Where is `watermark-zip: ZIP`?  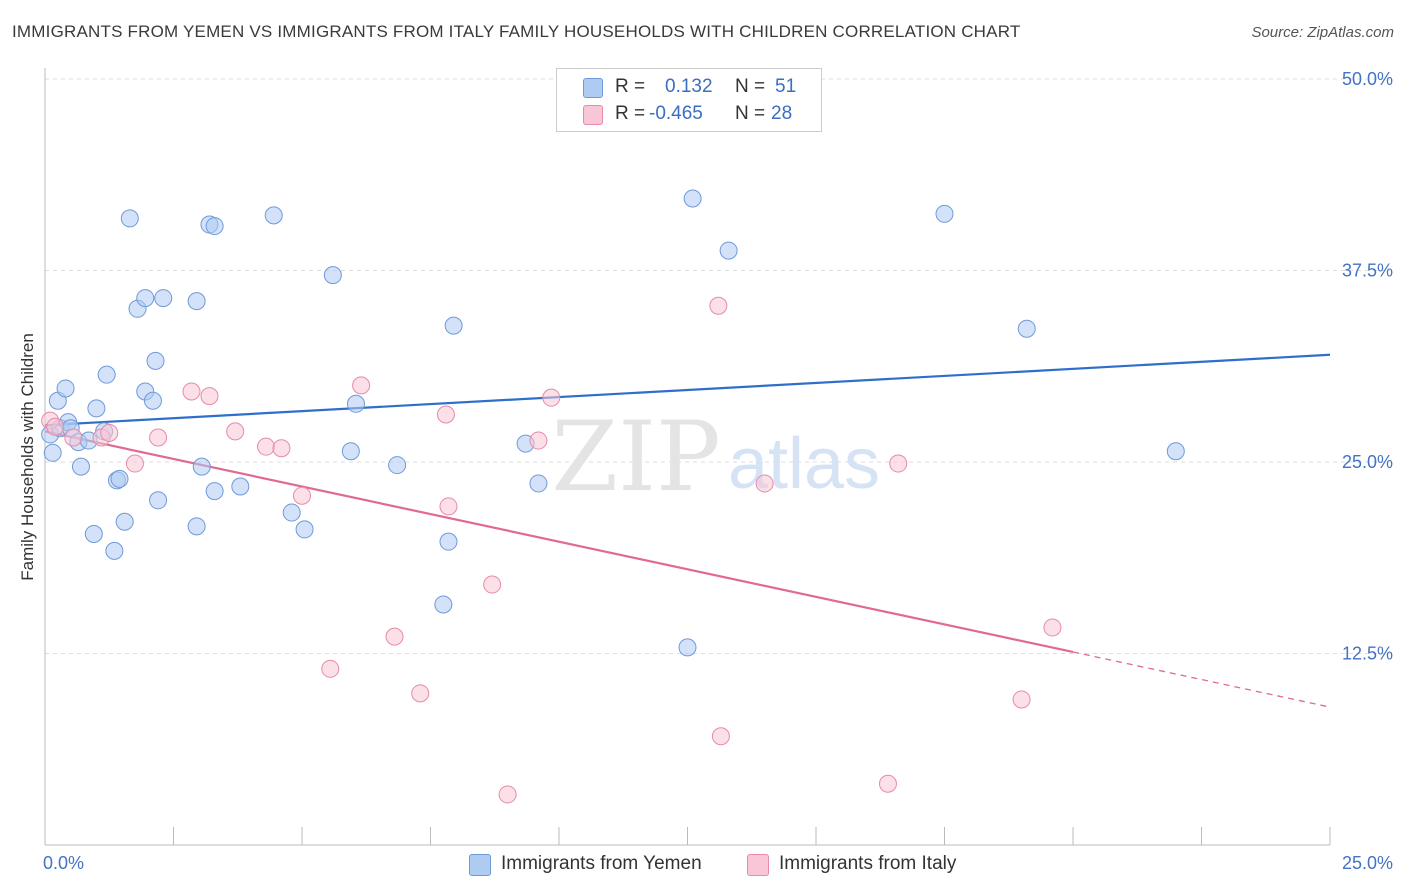 watermark-zip: ZIP is located at coordinates (635, 457).